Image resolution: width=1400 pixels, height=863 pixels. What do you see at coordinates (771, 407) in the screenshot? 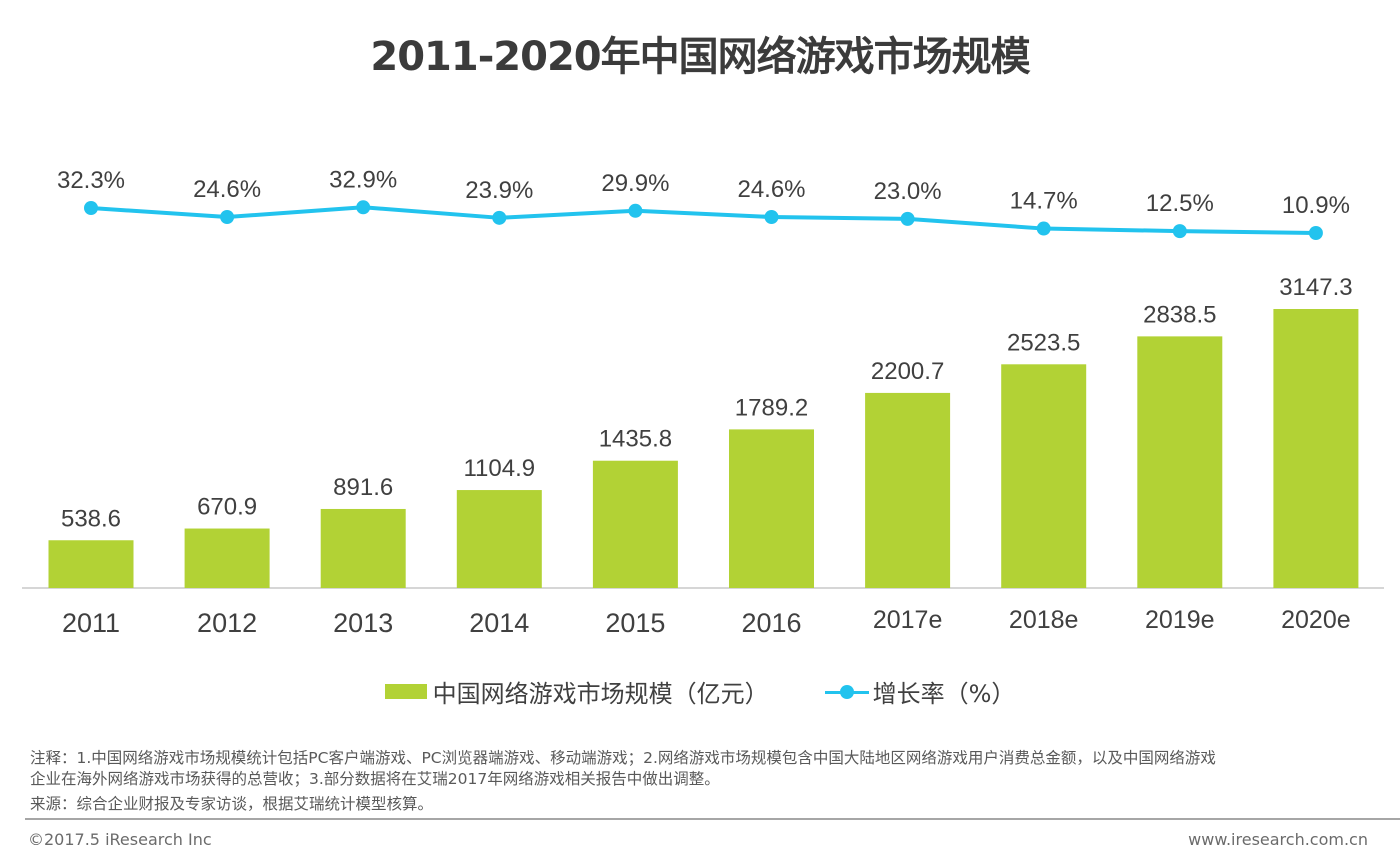
I see `bar-value-label: 1789.2` at bounding box center [771, 407].